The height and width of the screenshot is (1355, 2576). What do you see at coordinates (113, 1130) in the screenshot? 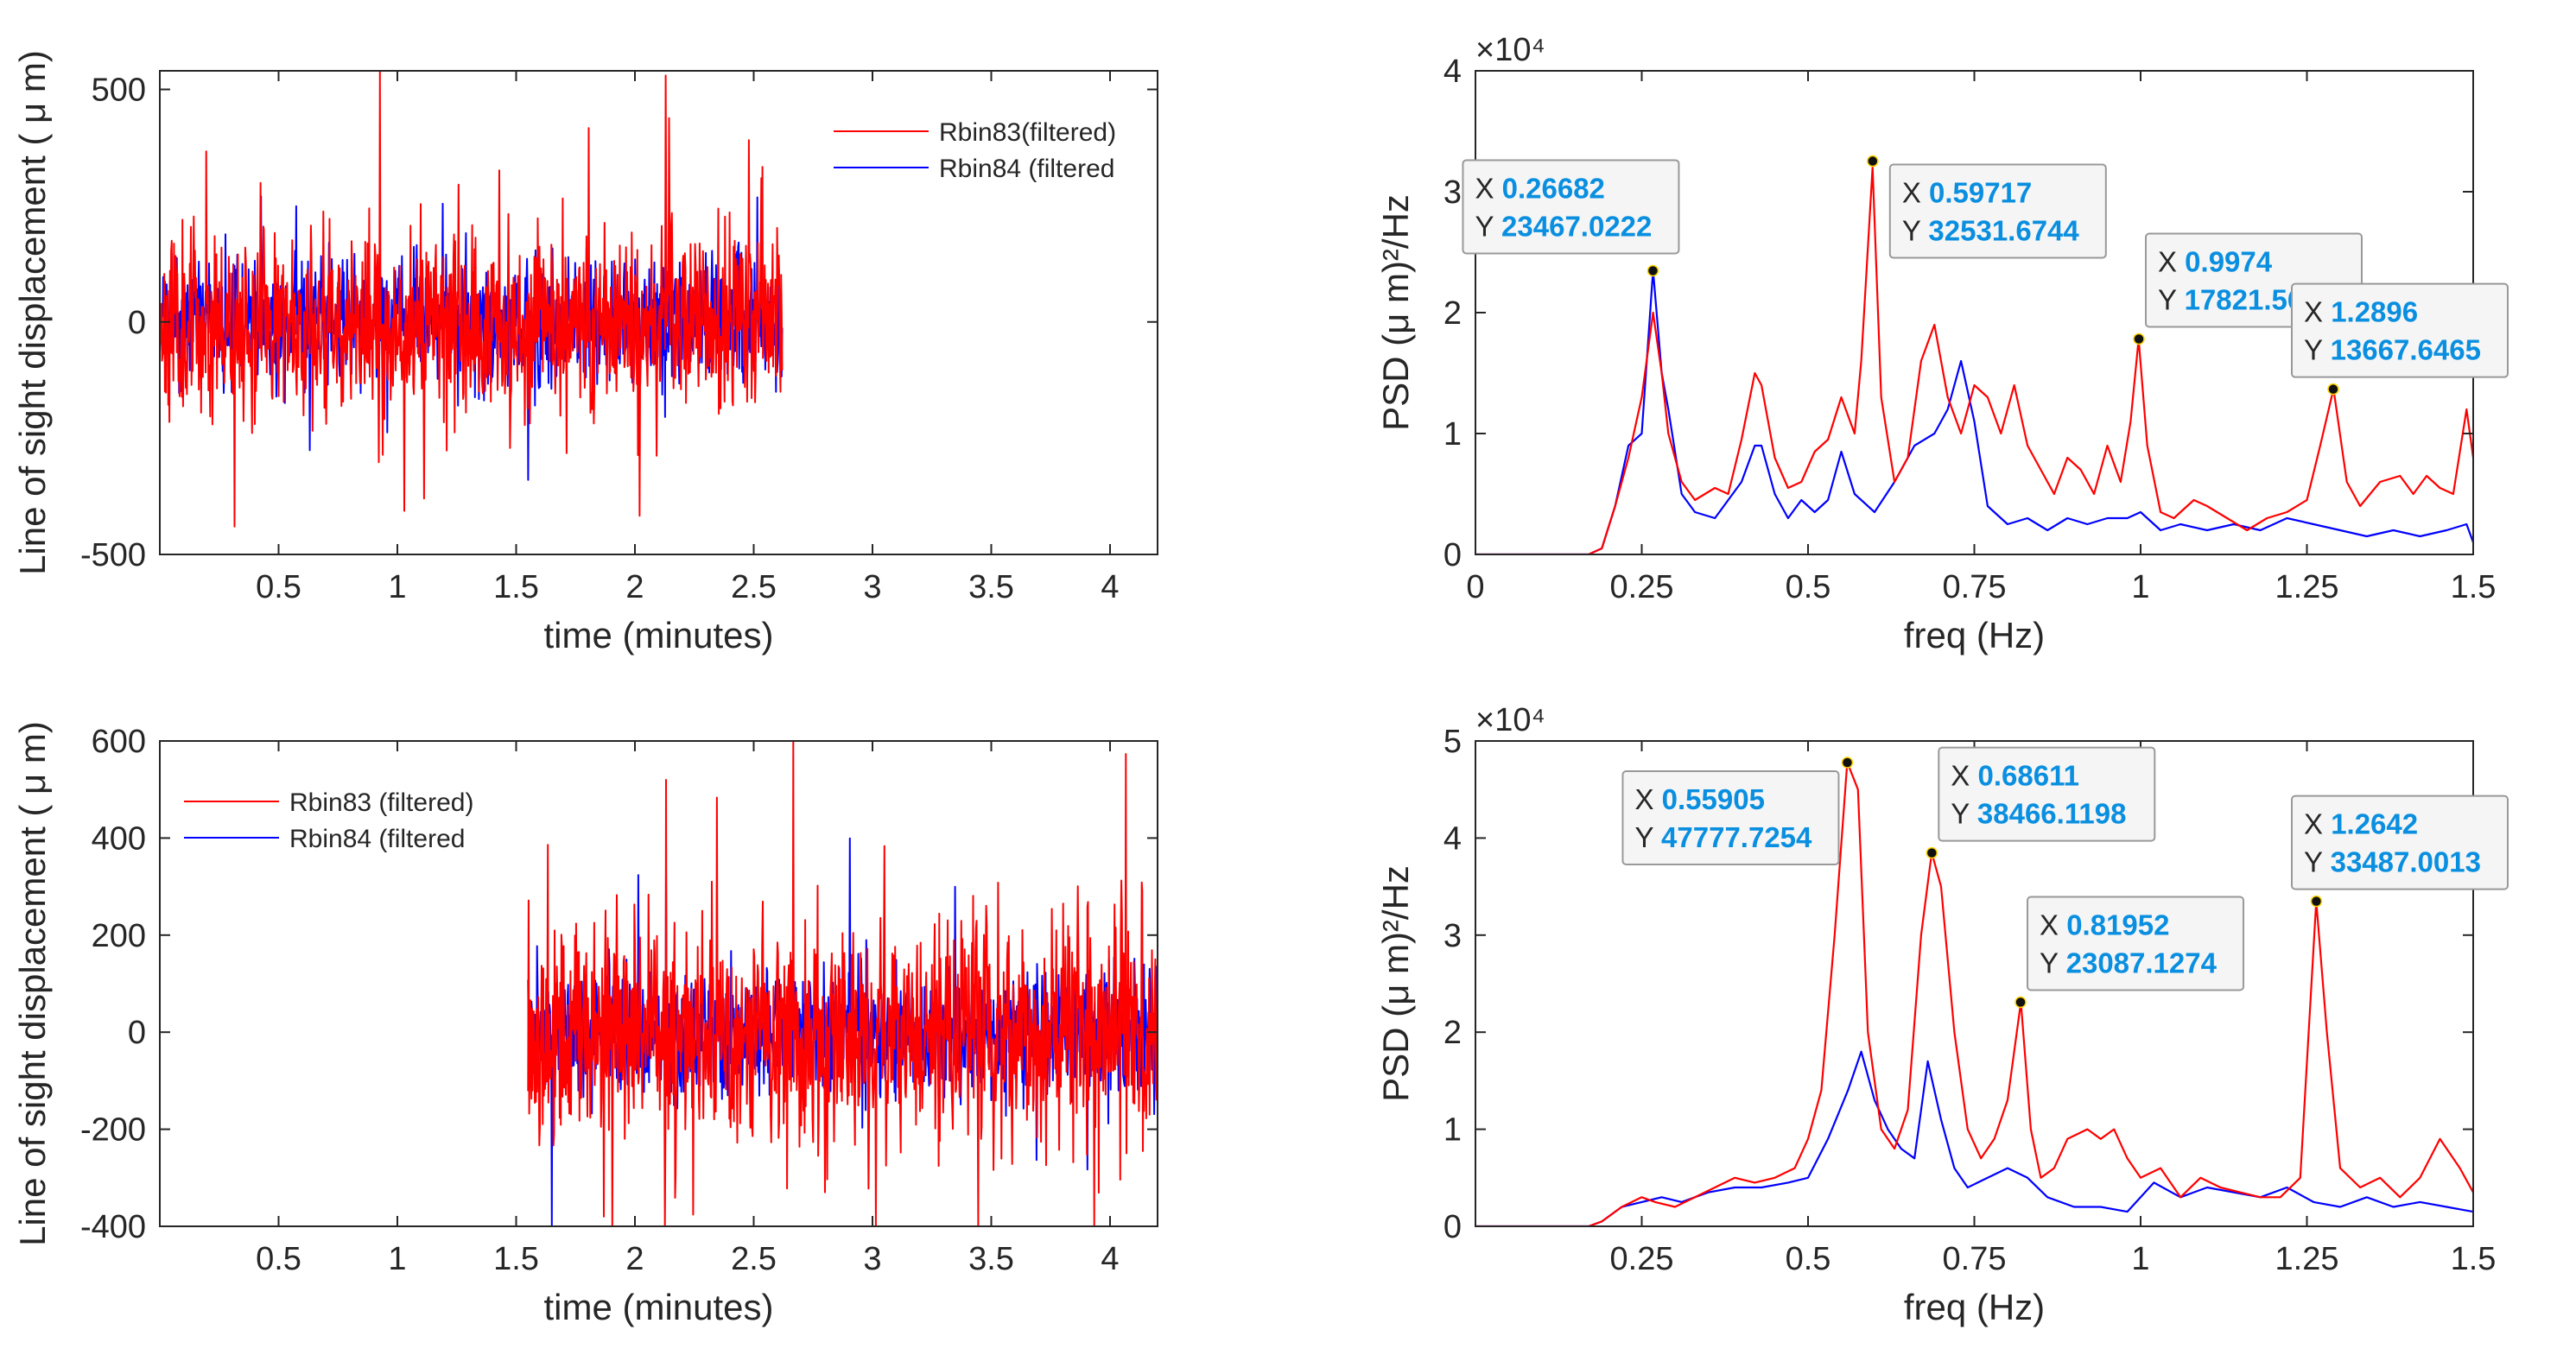
I see `y-tick-label: -200` at bounding box center [113, 1130].